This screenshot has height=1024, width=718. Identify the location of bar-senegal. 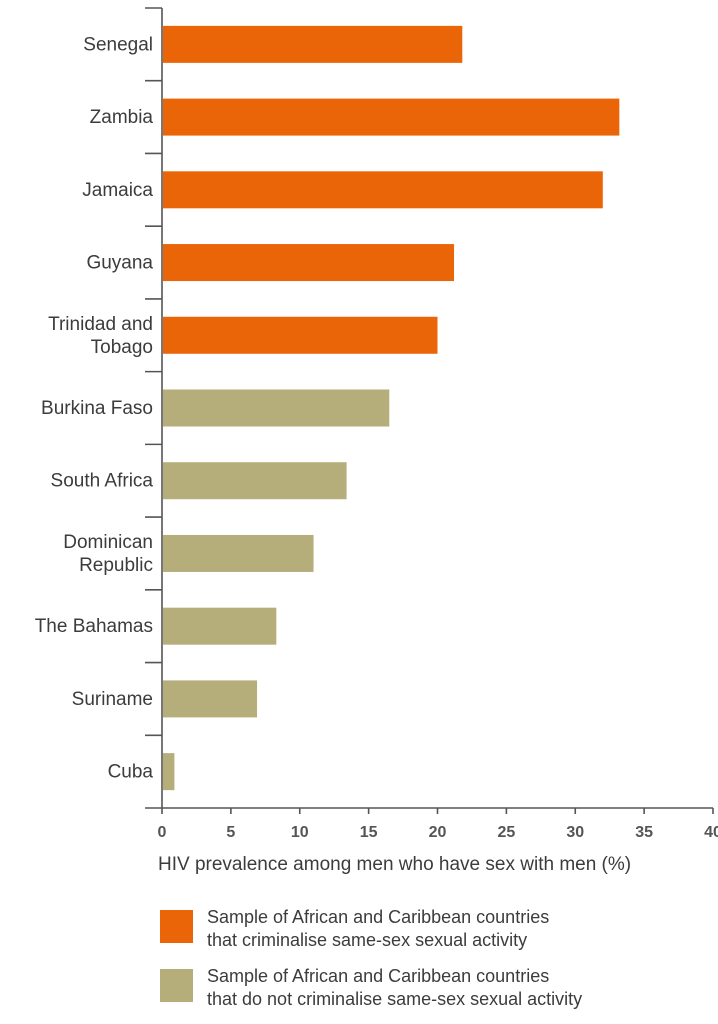
(313, 44).